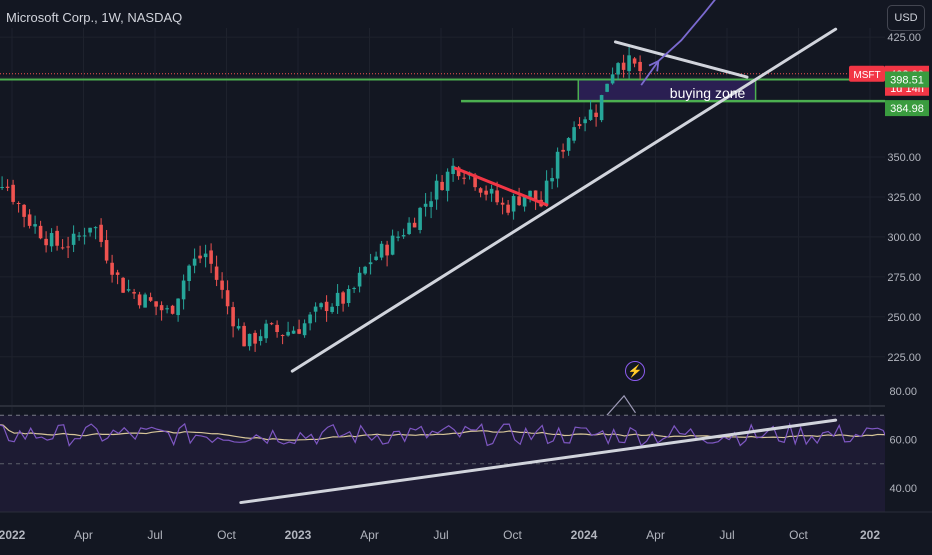 The image size is (932, 555). What do you see at coordinates (685, 42) in the screenshot?
I see `projection-arrow-path` at bounding box center [685, 42].